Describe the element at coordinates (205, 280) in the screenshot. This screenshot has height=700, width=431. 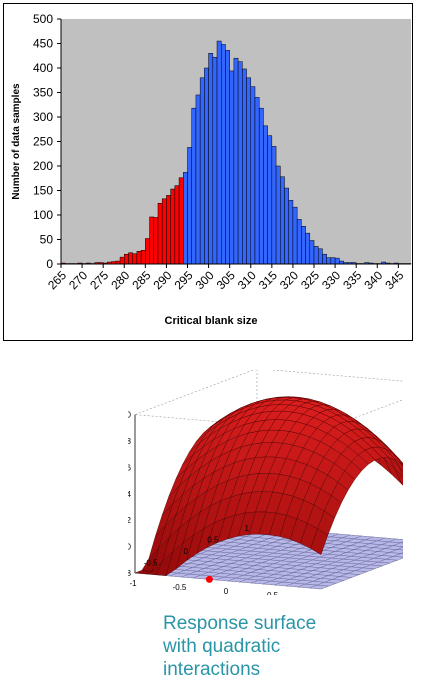
I see `x-tick-label: 300` at that location.